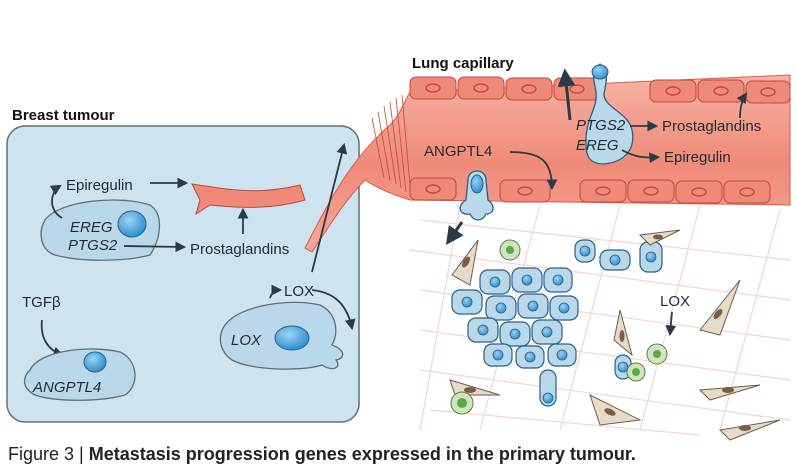 The height and width of the screenshot is (473, 796). I want to click on prostaglandins-right-label: Prostaglandins, so click(711, 126).